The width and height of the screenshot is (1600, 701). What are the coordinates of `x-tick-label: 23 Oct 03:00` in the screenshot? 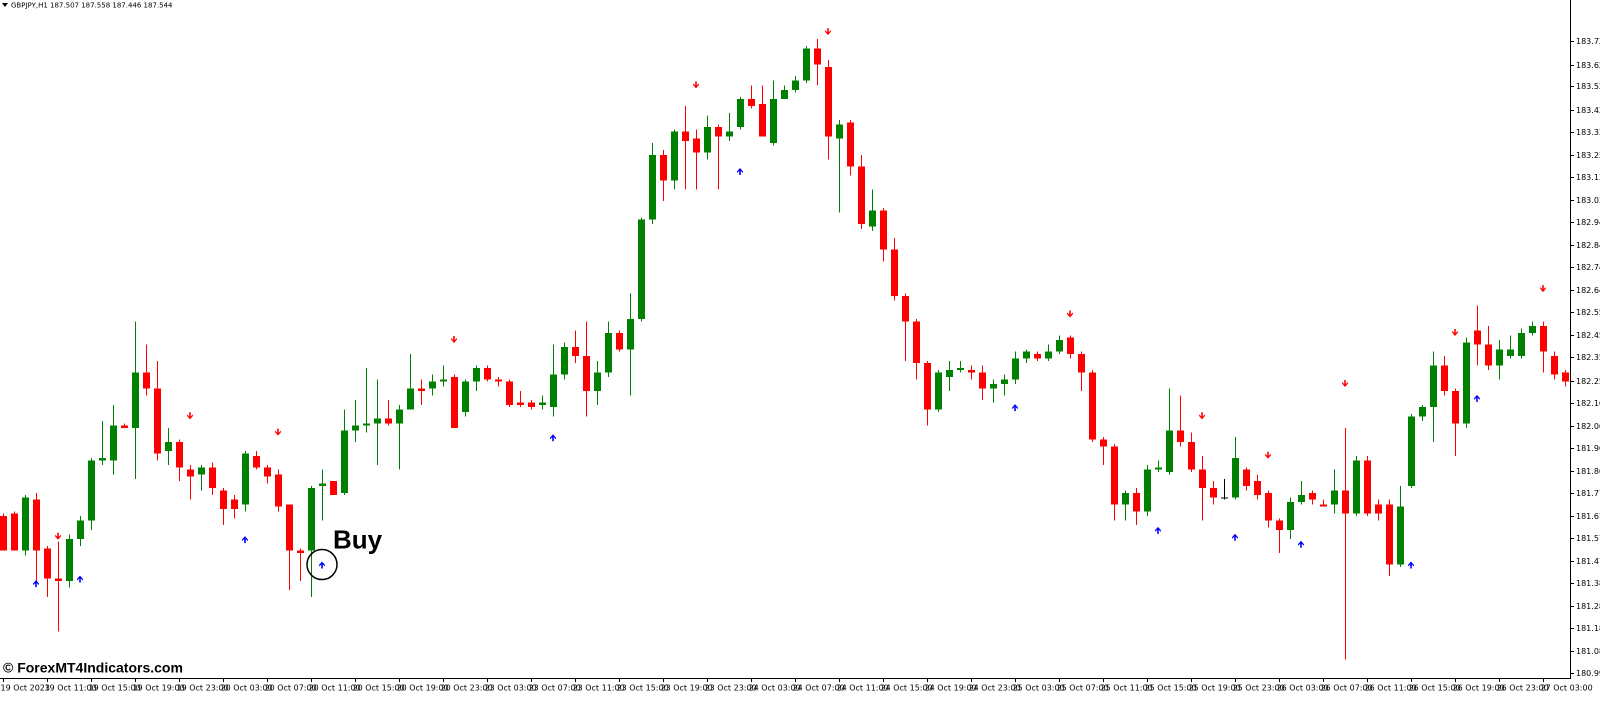 It's located at (511, 688).